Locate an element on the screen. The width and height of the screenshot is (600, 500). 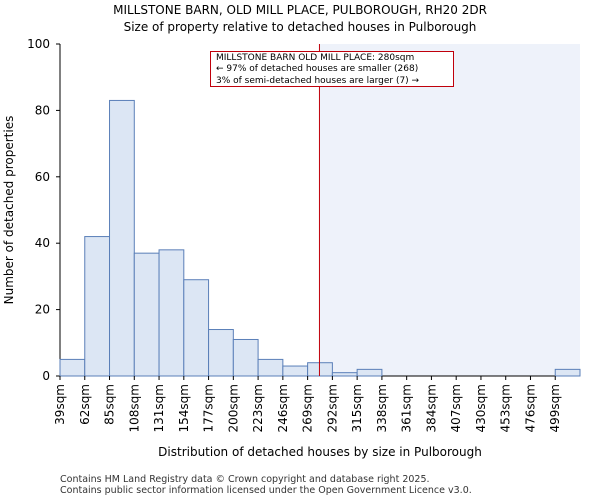
x-tick-label: 269sqm is located at coordinates (308, 408).